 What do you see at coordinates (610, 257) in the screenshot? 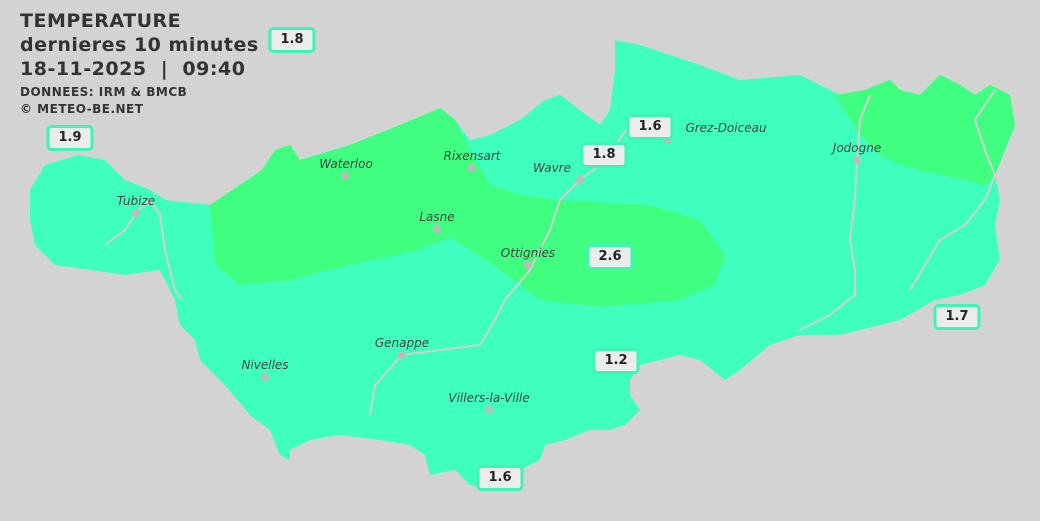
I see `station-value: 2.6` at bounding box center [610, 257].